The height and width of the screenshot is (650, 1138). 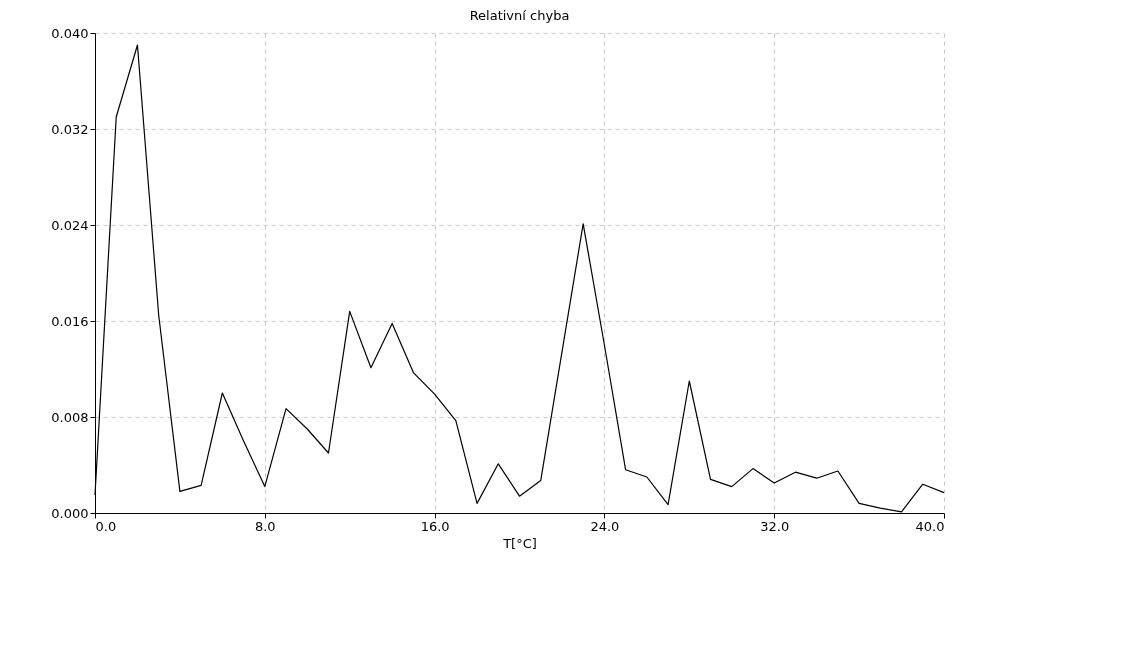 I want to click on y-tick-label: 0.040, so click(x=70, y=33).